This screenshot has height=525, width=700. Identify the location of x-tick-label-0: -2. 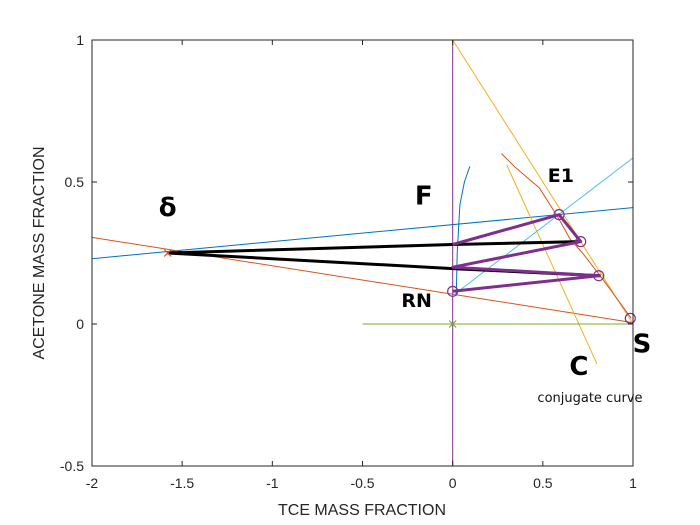
(92, 483).